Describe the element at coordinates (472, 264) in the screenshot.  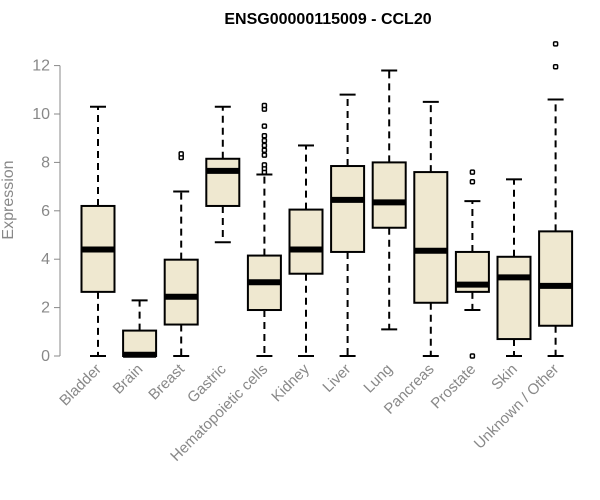
I see `box-prostate` at that location.